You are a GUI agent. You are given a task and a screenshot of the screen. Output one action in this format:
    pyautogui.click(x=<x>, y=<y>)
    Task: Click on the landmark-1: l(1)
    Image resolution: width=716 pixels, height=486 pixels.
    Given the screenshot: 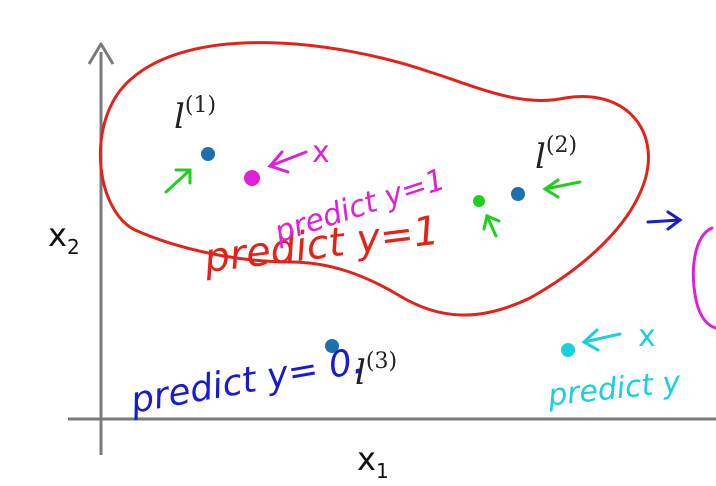 What is the action you would take?
    pyautogui.click(x=190, y=143)
    